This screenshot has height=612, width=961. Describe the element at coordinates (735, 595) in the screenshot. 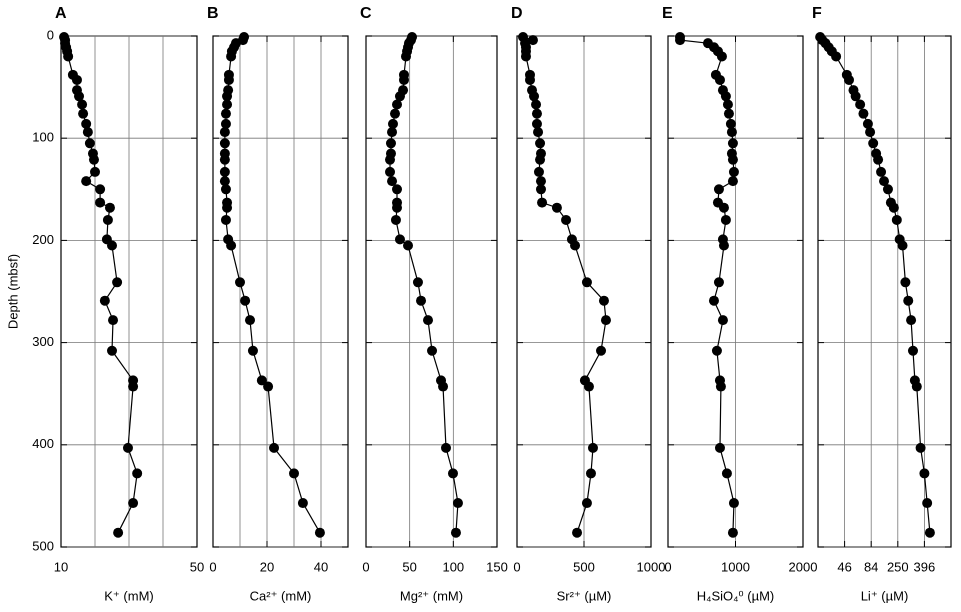

I see `x-axis-label: H₄SiO₄⁰ (µM)` at that location.